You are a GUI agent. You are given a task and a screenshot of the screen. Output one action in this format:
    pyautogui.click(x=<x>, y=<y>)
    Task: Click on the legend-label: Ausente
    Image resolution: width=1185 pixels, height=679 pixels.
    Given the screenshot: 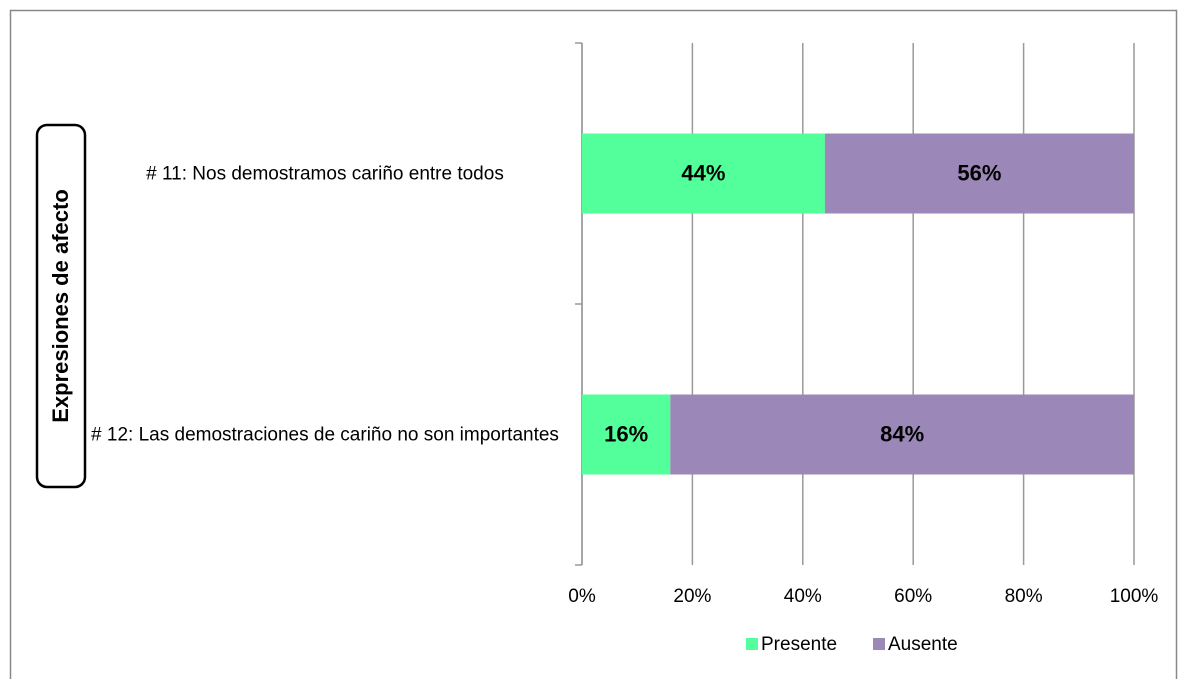 What is the action you would take?
    pyautogui.click(x=923, y=644)
    